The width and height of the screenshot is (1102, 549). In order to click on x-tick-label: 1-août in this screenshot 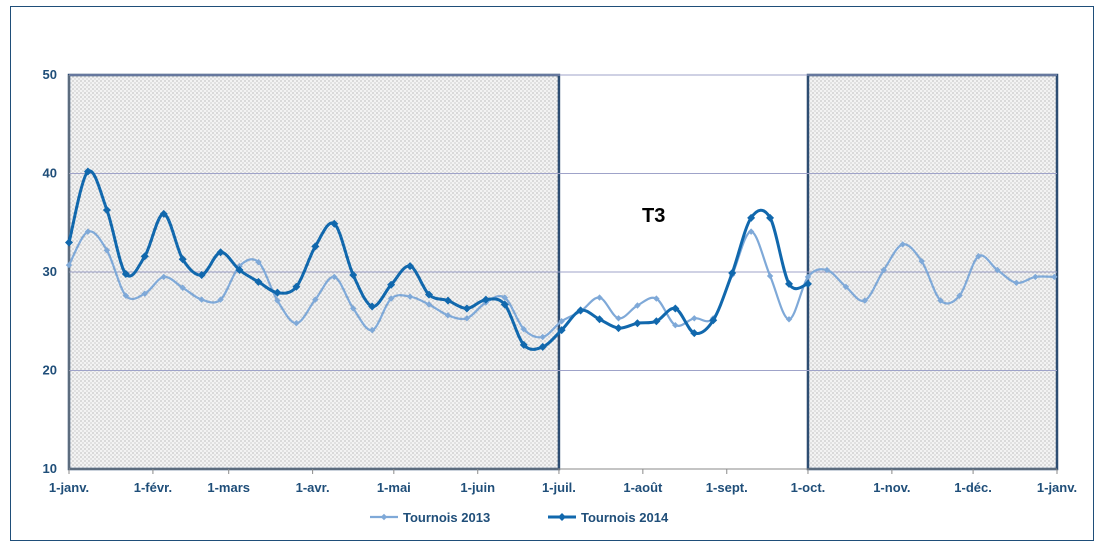, I will do `click(643, 487)`.